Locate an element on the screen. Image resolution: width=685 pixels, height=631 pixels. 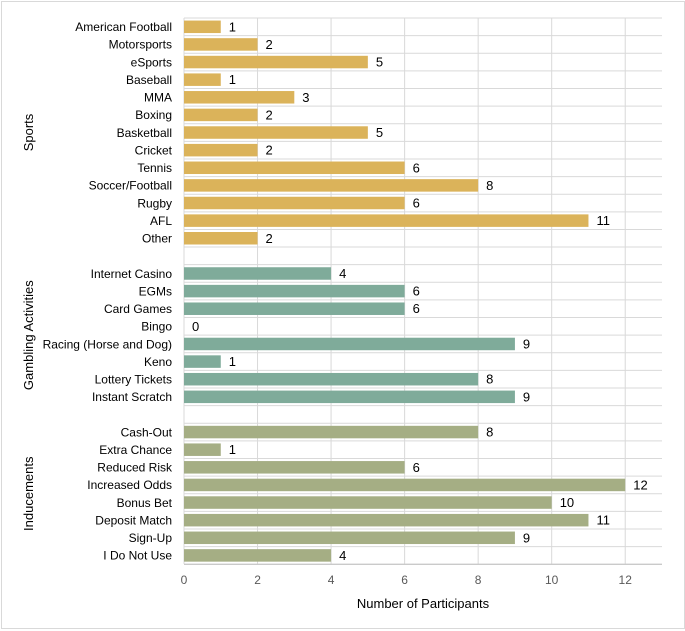
category-label: Lottery Tickets is located at coordinates (133, 380).